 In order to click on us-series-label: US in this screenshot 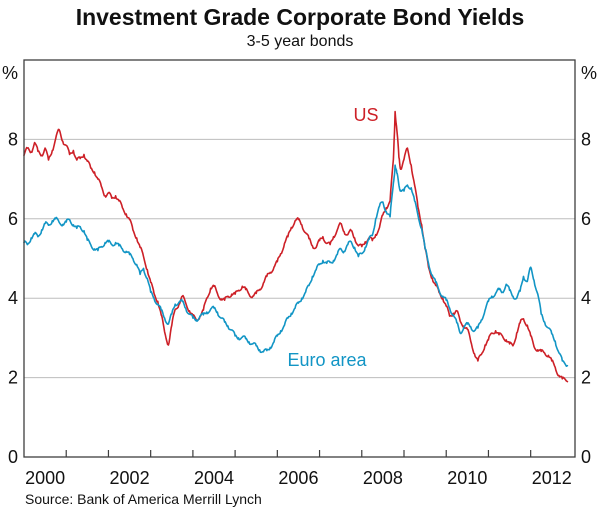, I will do `click(365, 115)`.